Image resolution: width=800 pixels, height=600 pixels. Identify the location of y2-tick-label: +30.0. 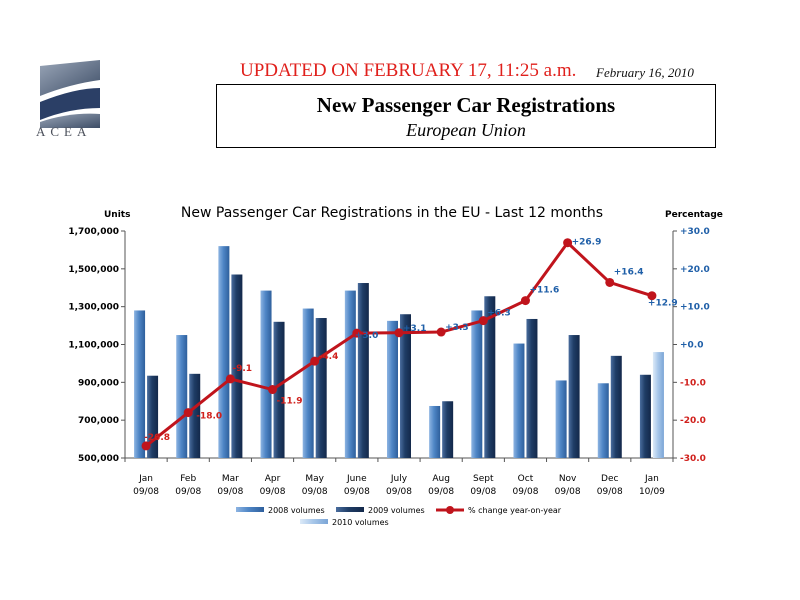
(695, 232).